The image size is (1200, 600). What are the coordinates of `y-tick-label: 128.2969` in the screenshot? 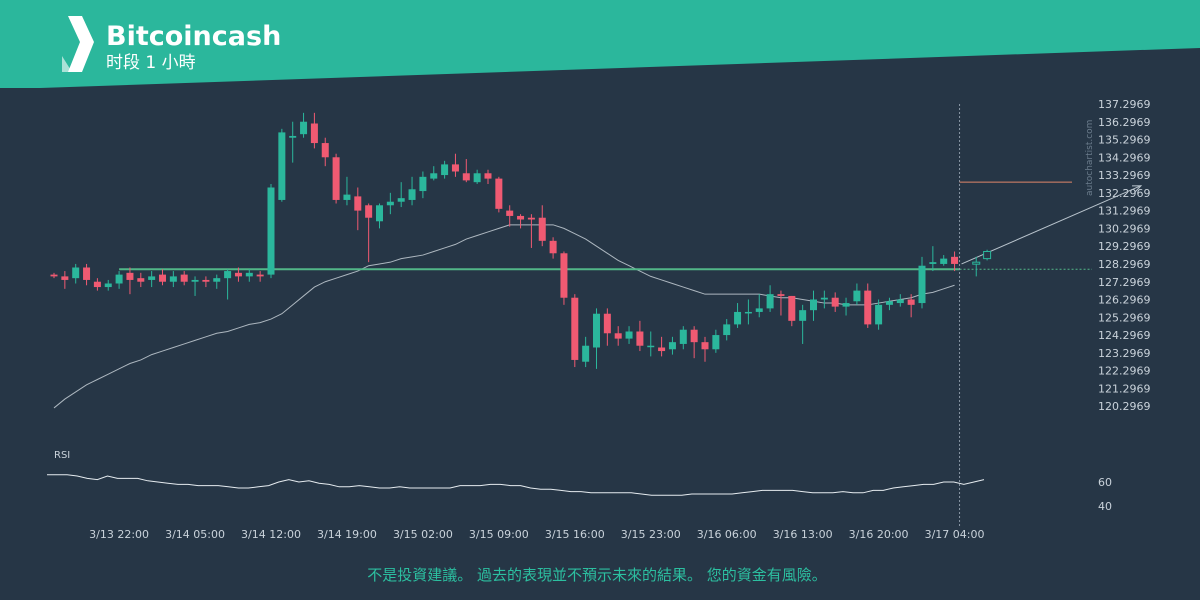 It's located at (1124, 264).